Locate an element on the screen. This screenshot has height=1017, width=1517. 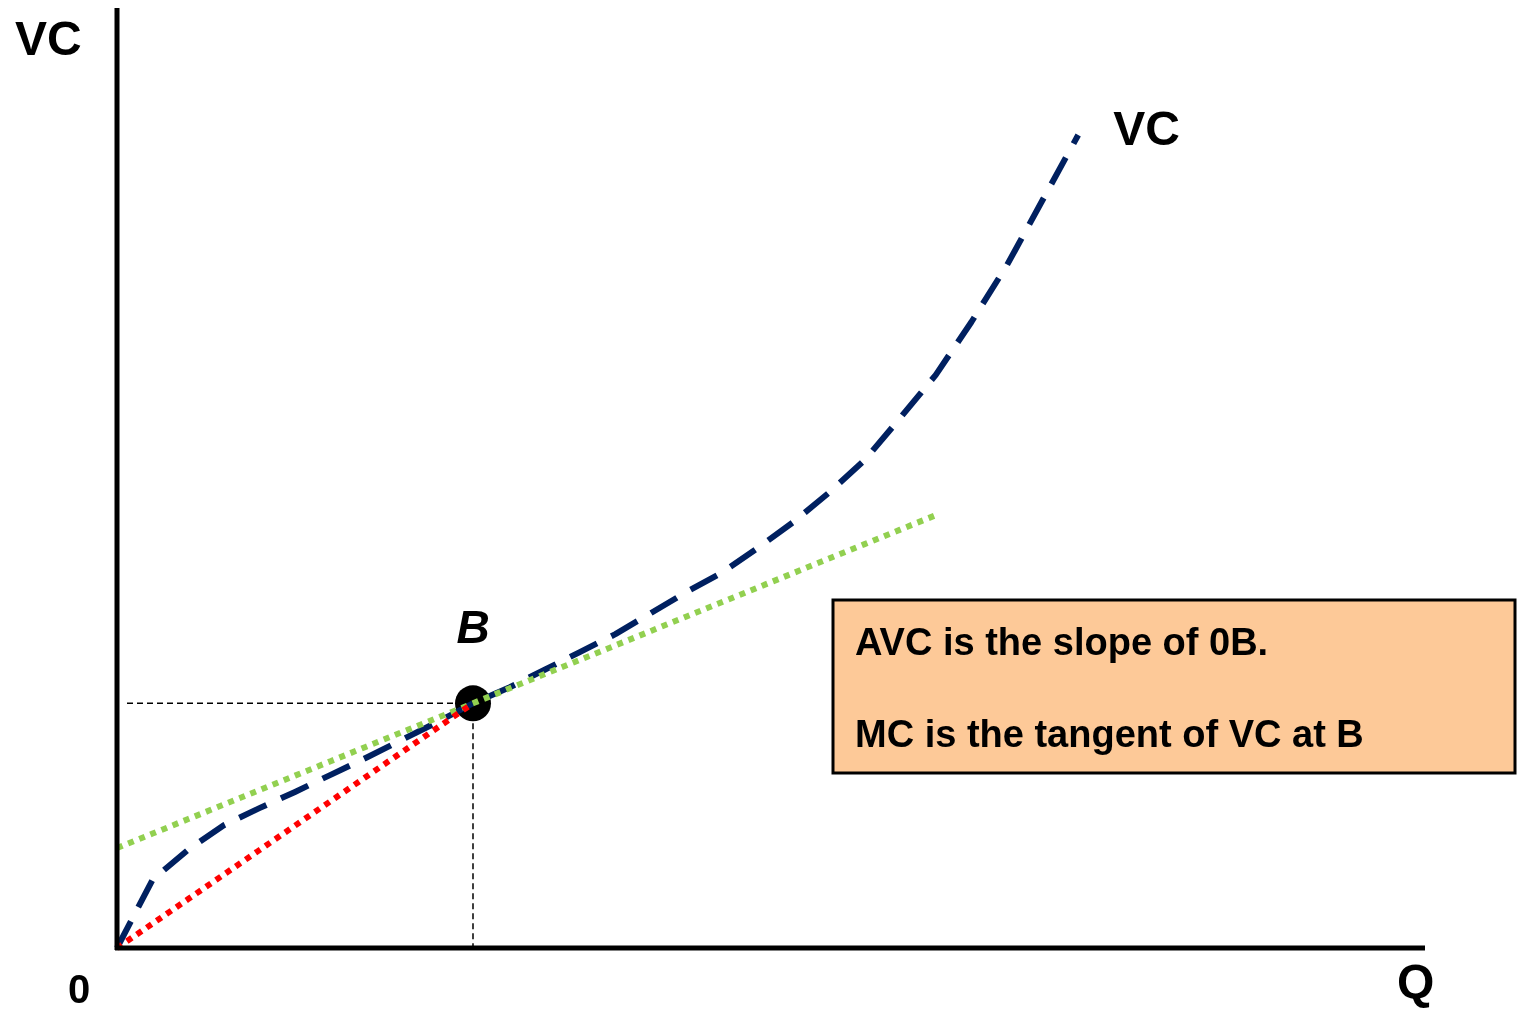
annotation: B is located at coordinates (473, 627).